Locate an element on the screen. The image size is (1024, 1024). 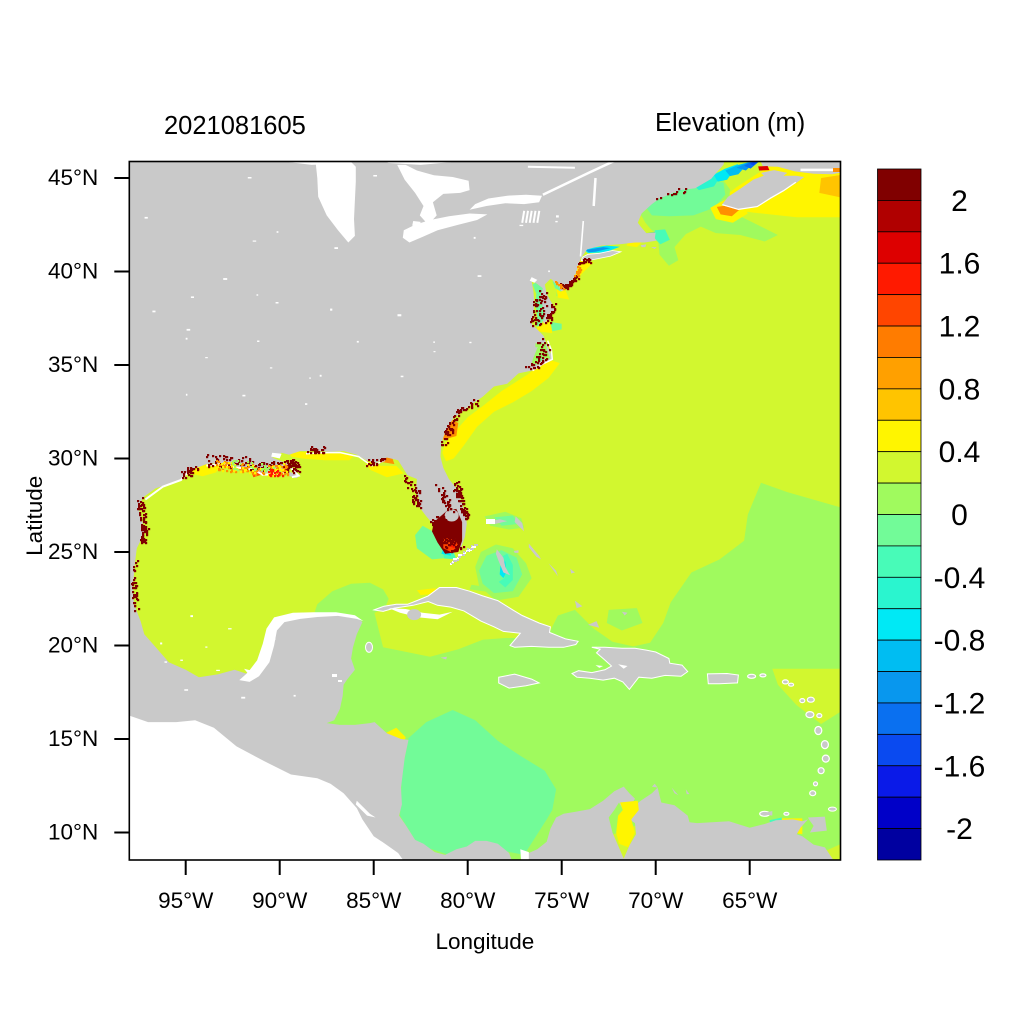
svg-text: 35°N is located at coordinates (73, 364).